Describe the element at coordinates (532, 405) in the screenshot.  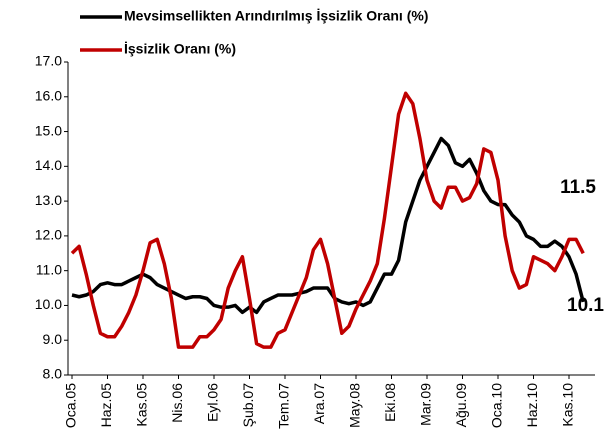
I see `x-tick-label: Haz.10` at that location.